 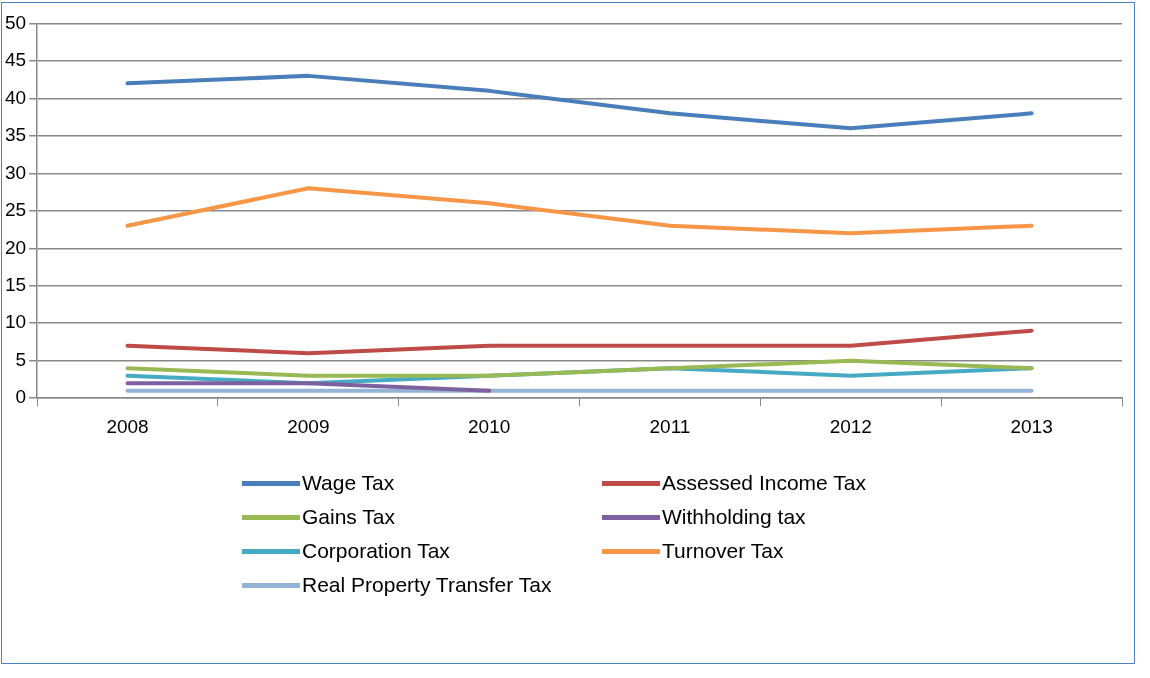 What do you see at coordinates (850, 426) in the screenshot?
I see `x-tick-label: 2012` at bounding box center [850, 426].